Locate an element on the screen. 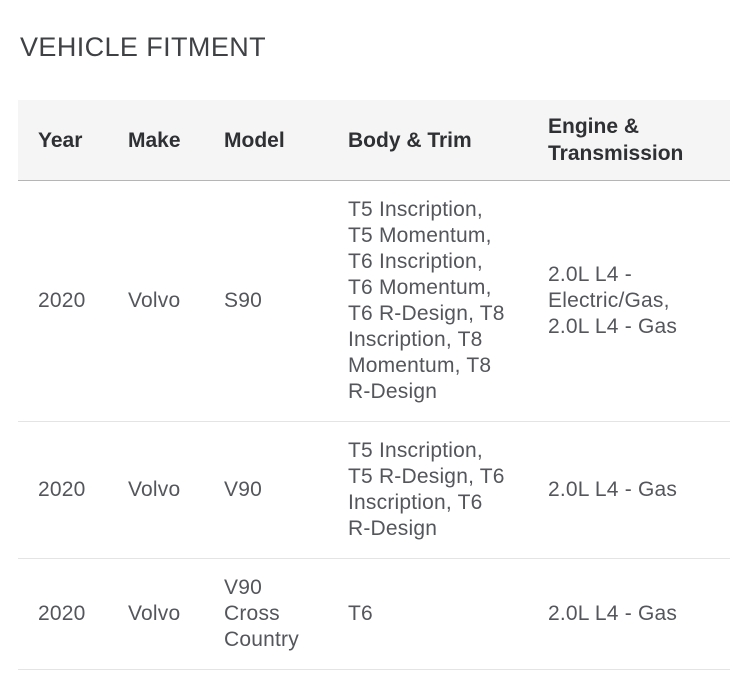 This screenshot has width=746, height=690. column-header-make: Make is located at coordinates (156, 140).